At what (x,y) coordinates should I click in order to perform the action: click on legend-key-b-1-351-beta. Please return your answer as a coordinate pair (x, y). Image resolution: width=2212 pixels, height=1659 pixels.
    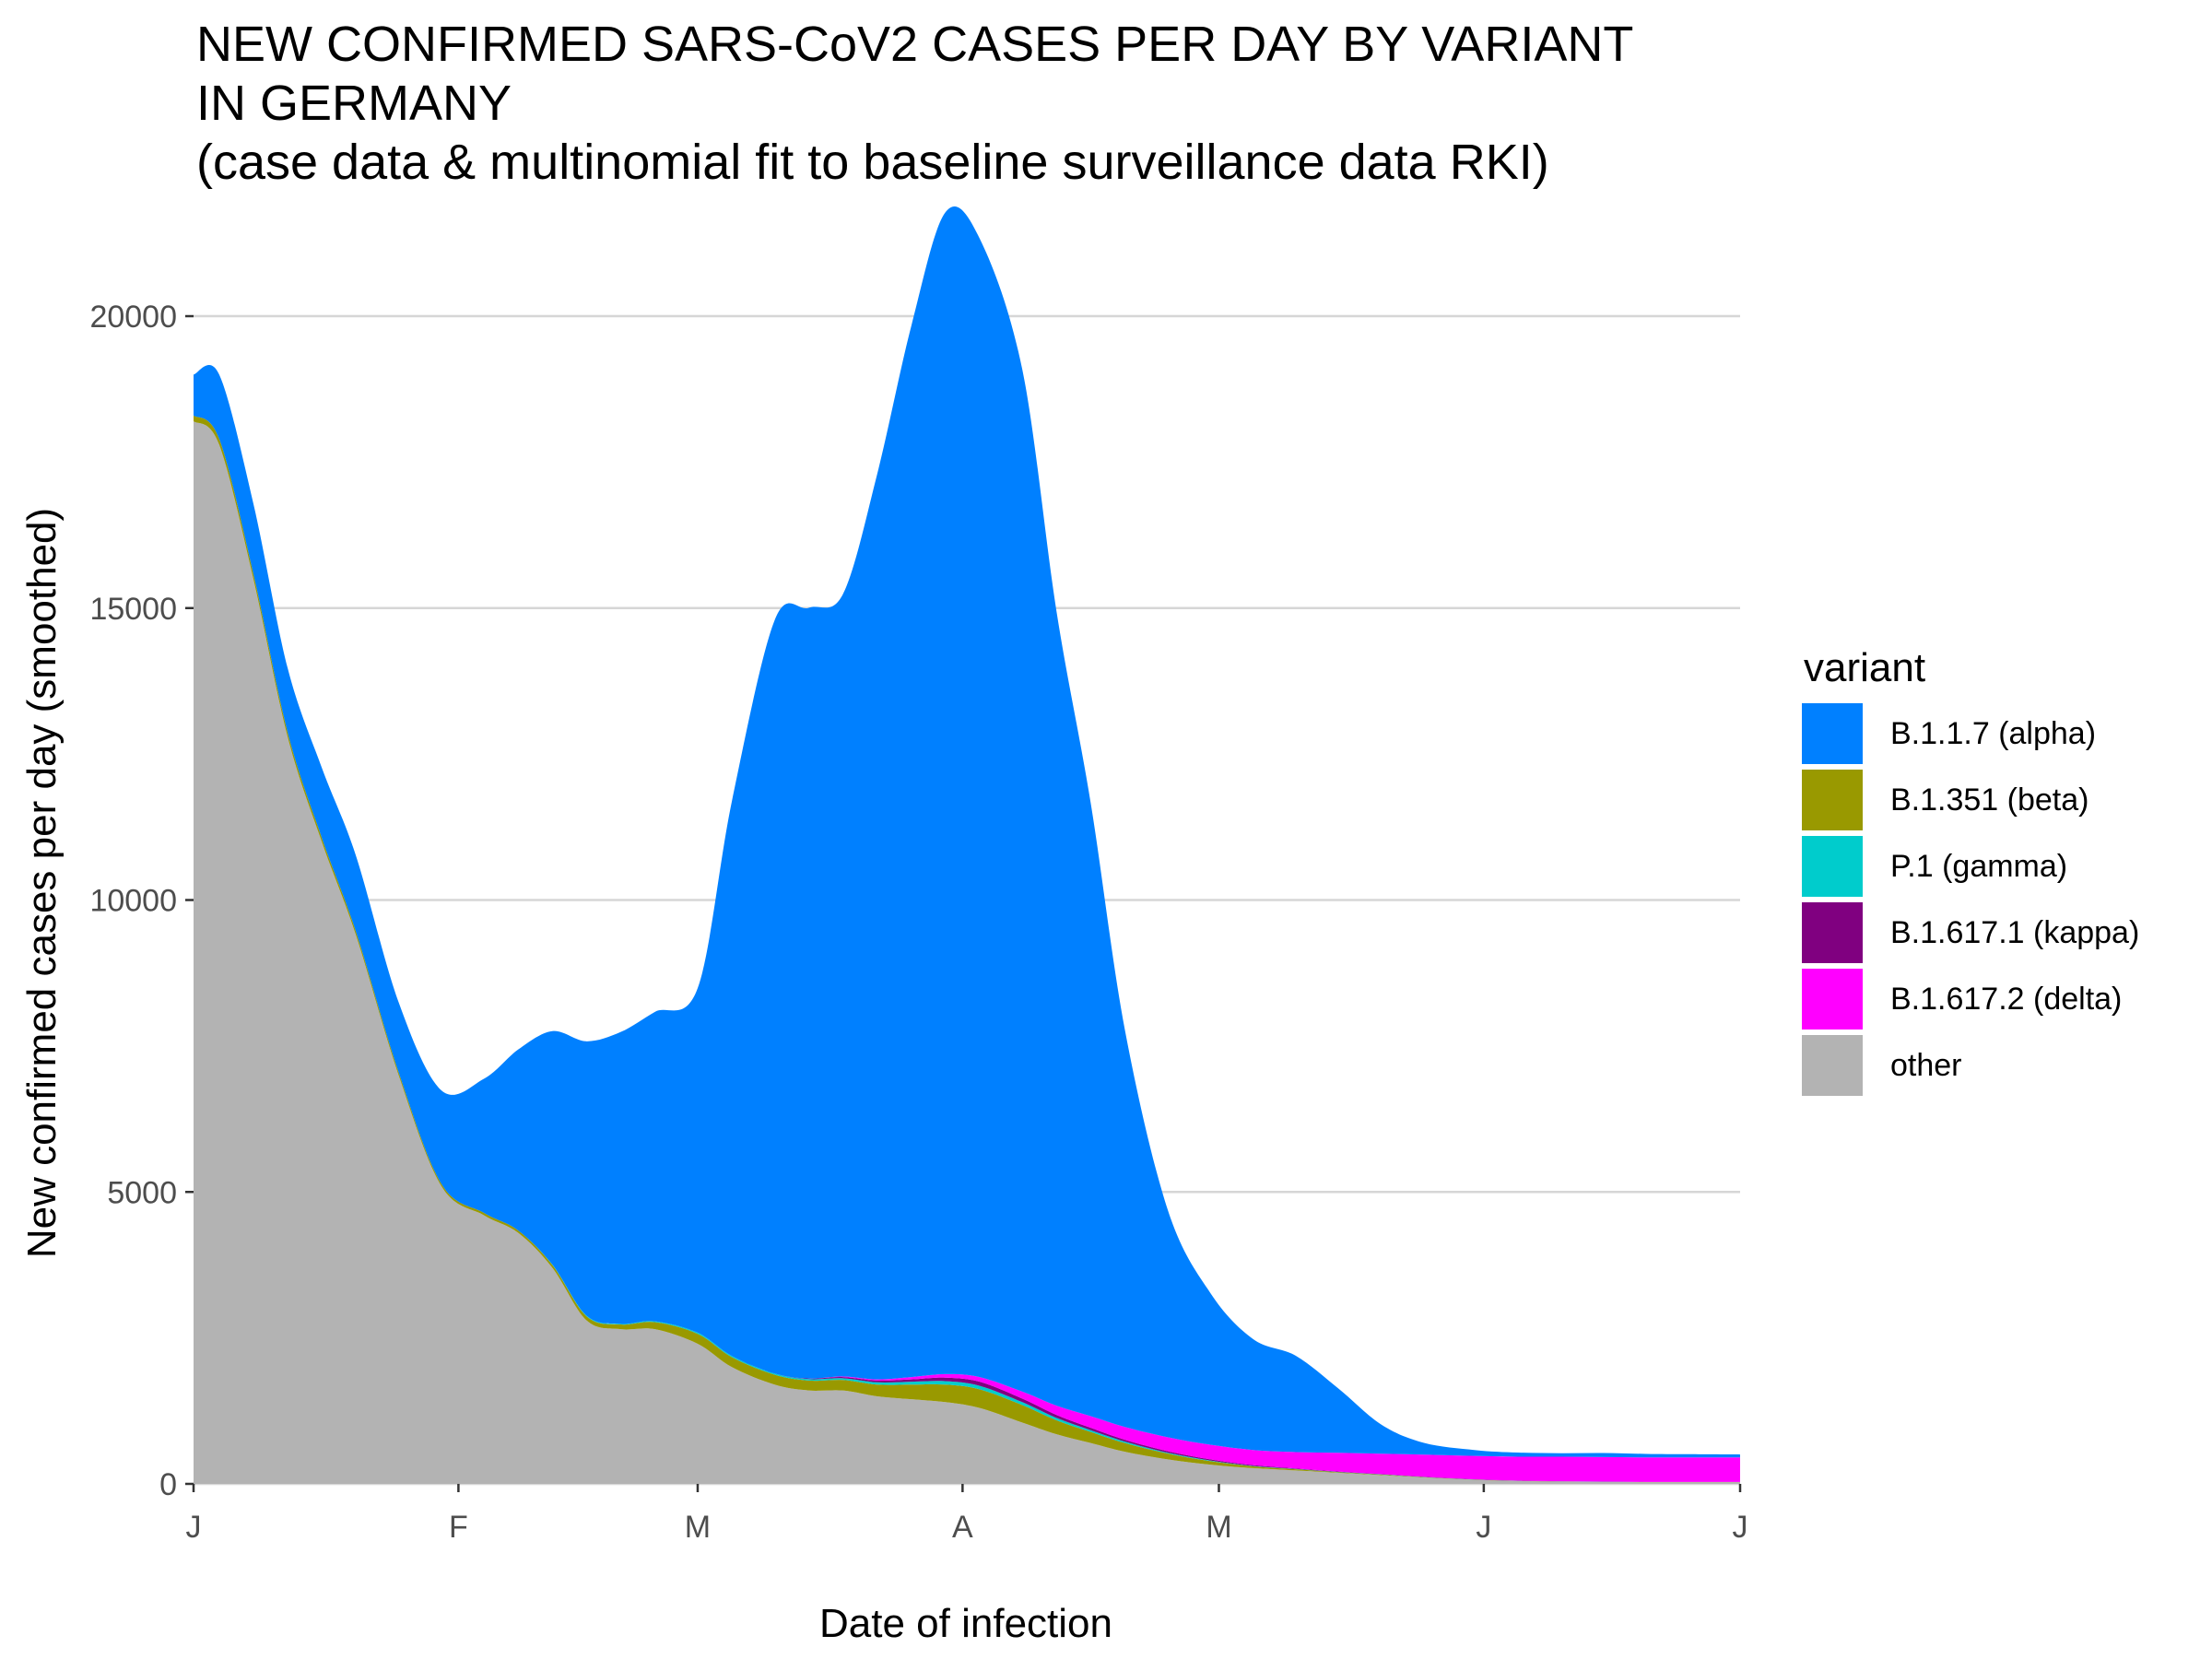
    Looking at the image, I should click on (1832, 800).